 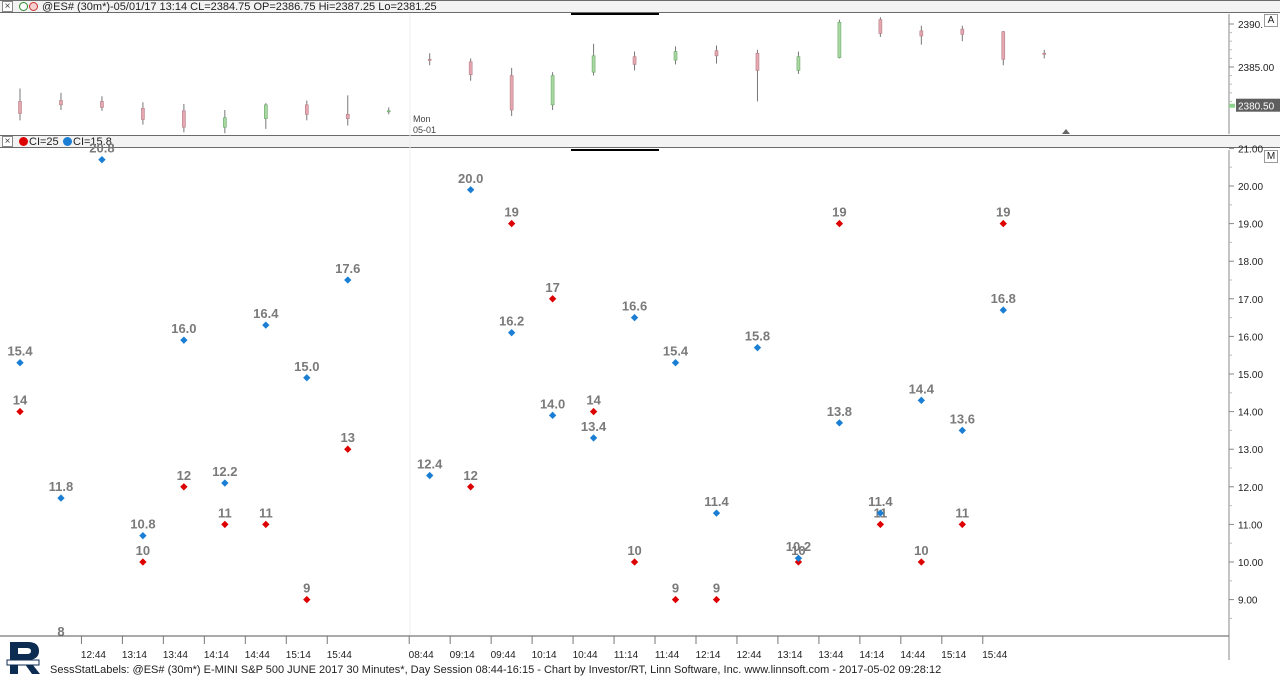 What do you see at coordinates (615, 150) in the screenshot?
I see `pane-splitter-bottom` at bounding box center [615, 150].